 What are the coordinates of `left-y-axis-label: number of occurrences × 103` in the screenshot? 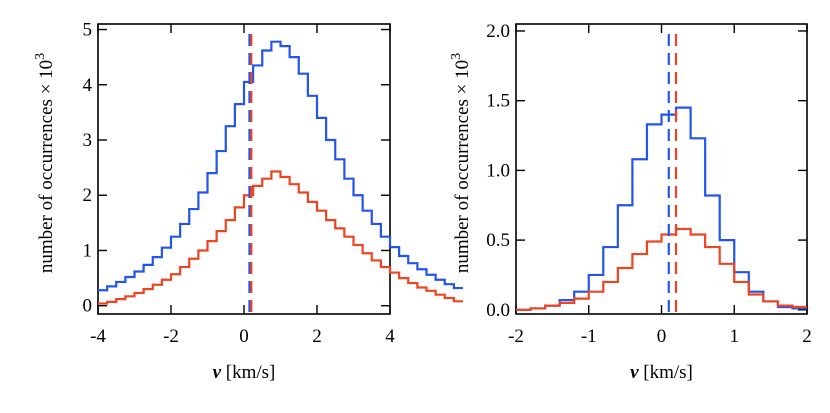 It's located at (45, 163).